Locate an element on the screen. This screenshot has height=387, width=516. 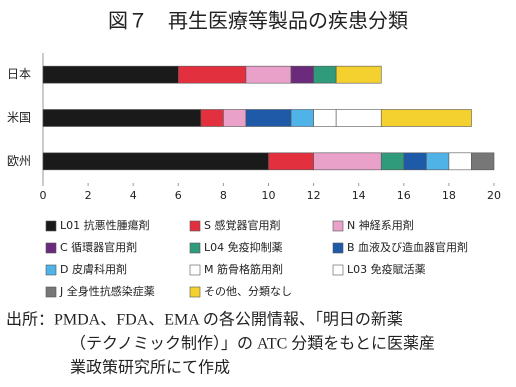
y-tick-label: 日本 is located at coordinates (19, 74).